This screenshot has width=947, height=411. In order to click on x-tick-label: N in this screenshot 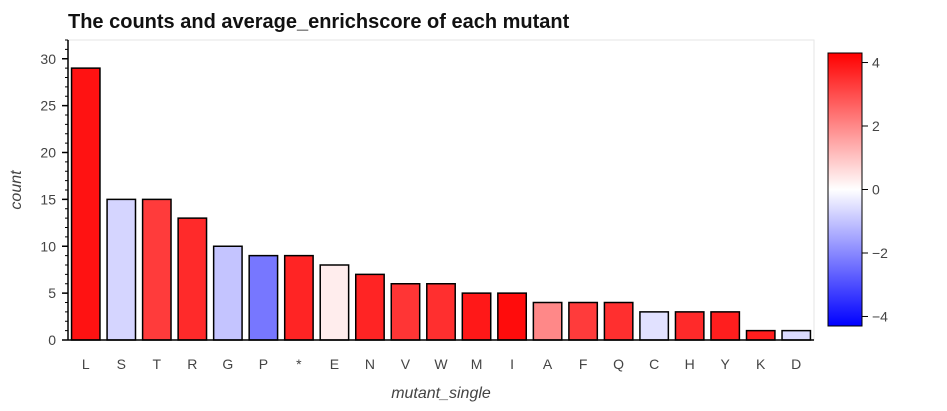, I will do `click(370, 364)`.